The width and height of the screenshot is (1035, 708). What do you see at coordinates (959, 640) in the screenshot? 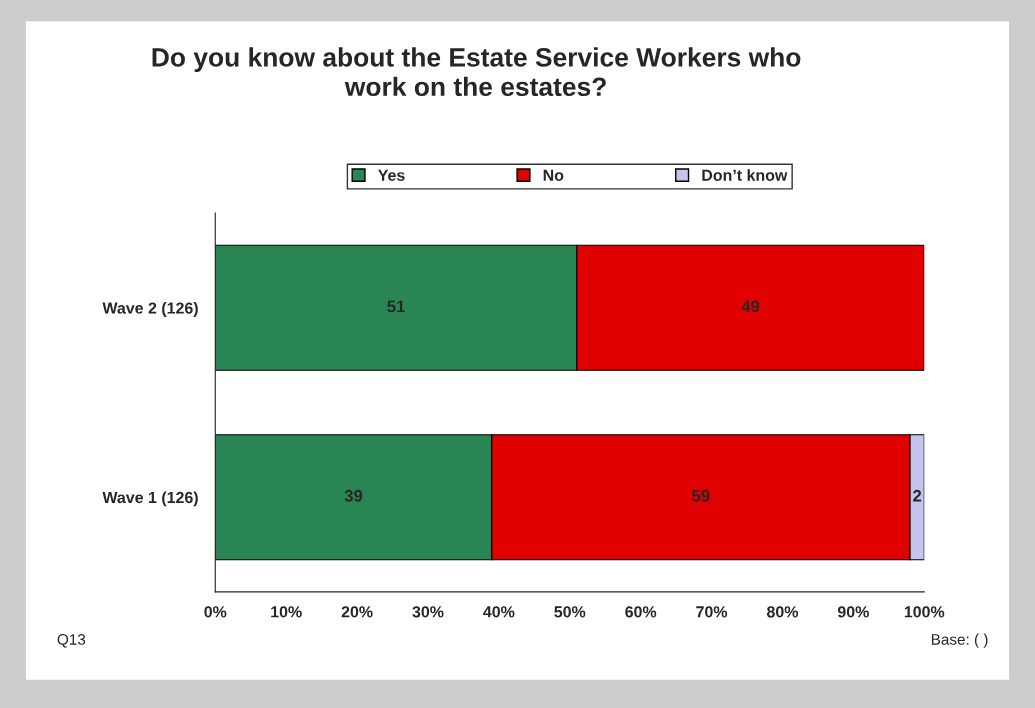
I see `text: Base: ( )` at bounding box center [959, 640].